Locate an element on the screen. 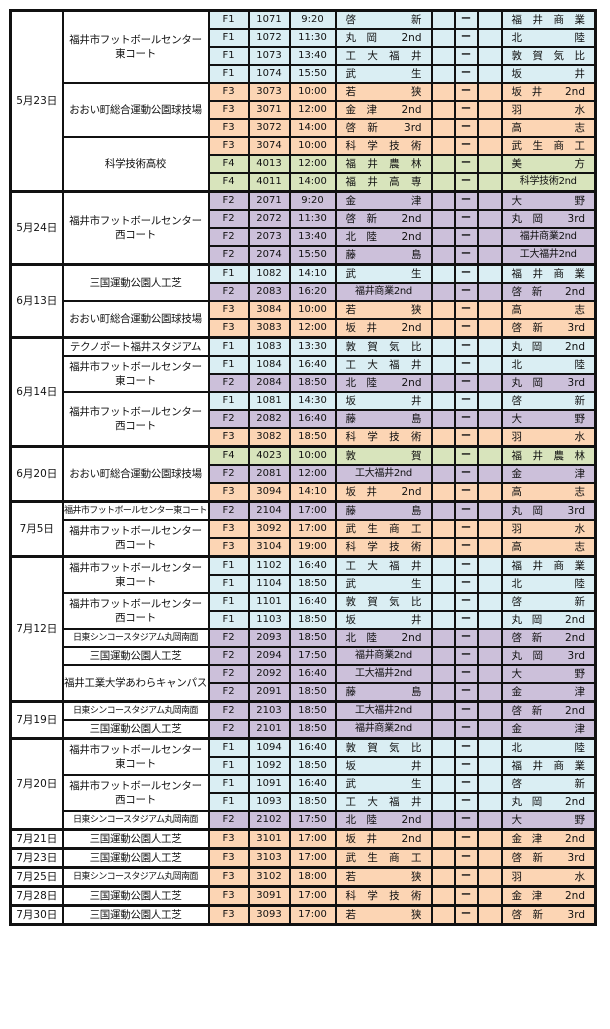  kickoff-time: 17:50 is located at coordinates (312, 820).